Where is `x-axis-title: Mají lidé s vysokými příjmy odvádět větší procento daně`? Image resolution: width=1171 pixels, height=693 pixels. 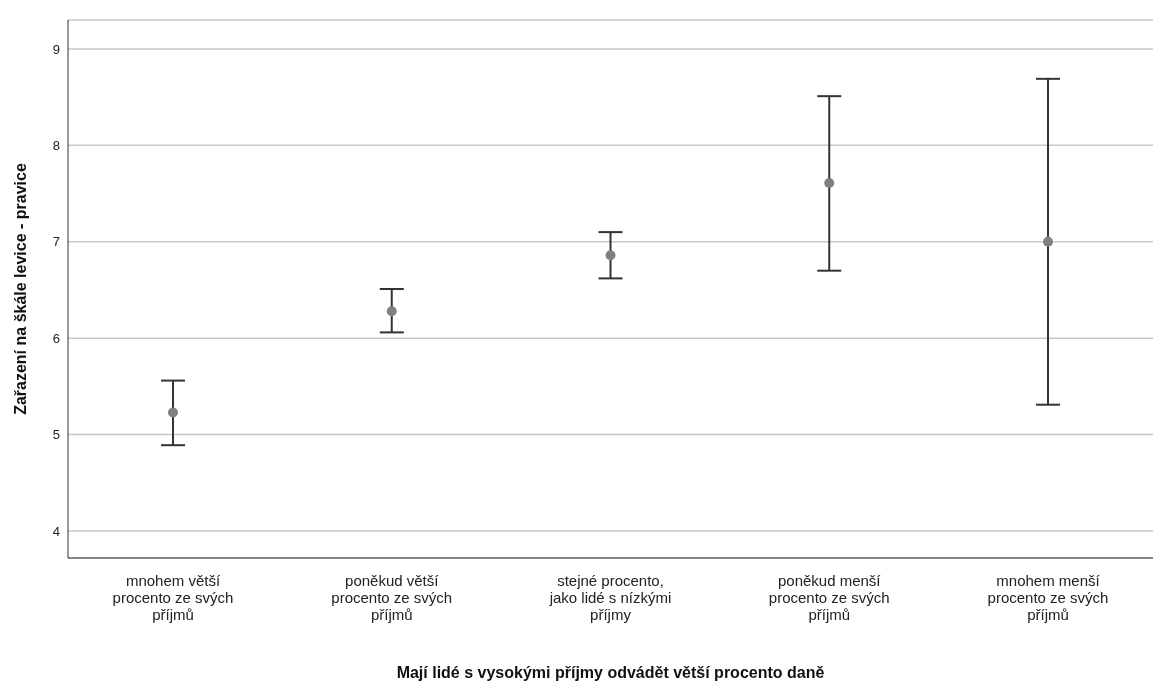
x-axis-title: Mají lidé s vysokými příjmy odvádět větší procento daně is located at coordinates (610, 672).